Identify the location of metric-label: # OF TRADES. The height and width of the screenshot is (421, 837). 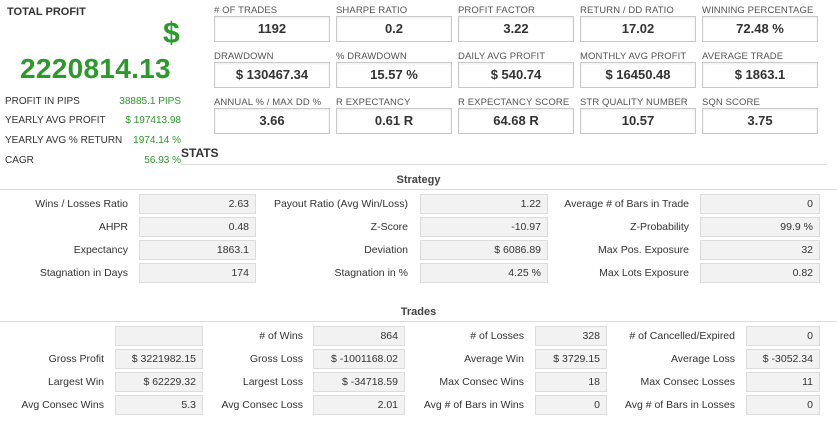
(246, 10).